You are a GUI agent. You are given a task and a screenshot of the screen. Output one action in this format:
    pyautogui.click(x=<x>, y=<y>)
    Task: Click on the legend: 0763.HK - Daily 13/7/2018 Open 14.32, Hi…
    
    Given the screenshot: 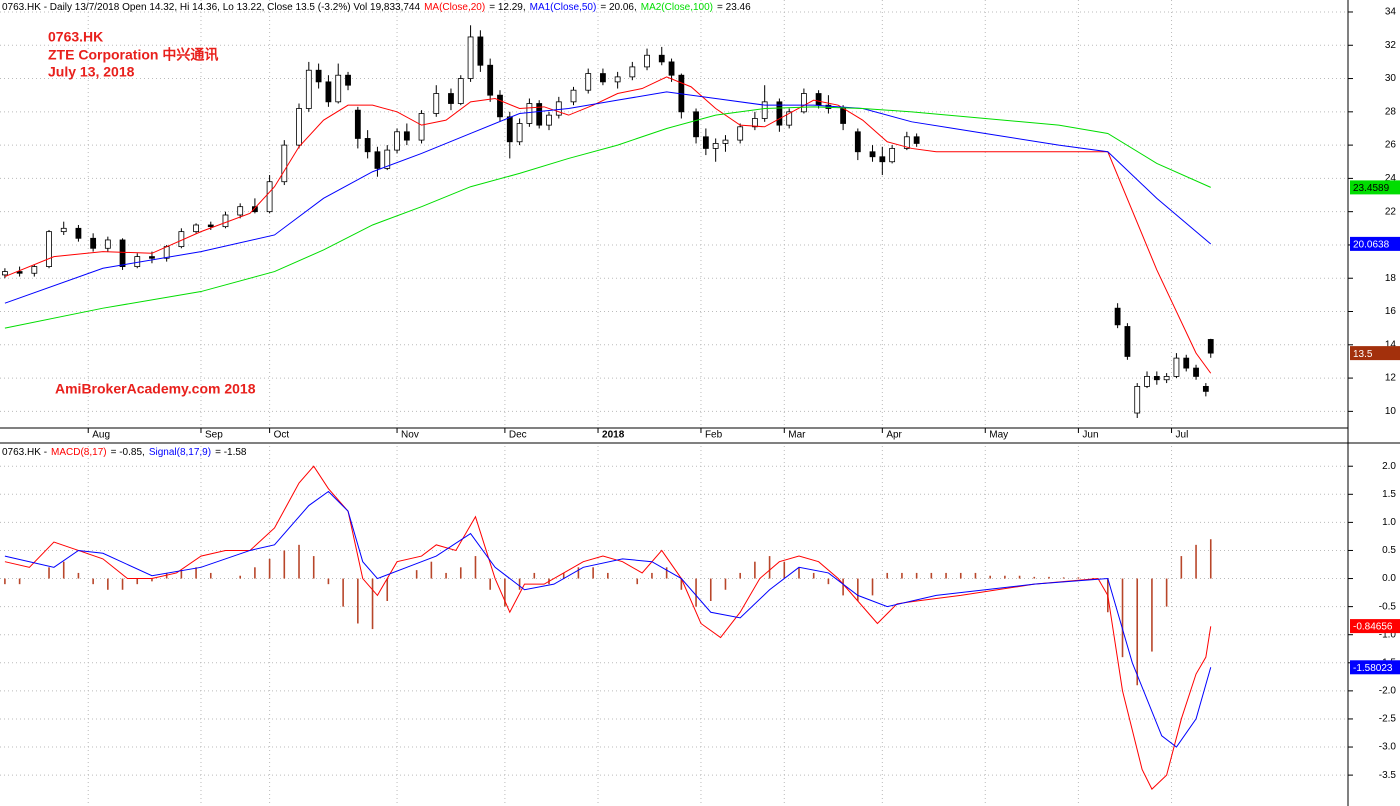 What is the action you would take?
    pyautogui.click(x=376, y=7)
    